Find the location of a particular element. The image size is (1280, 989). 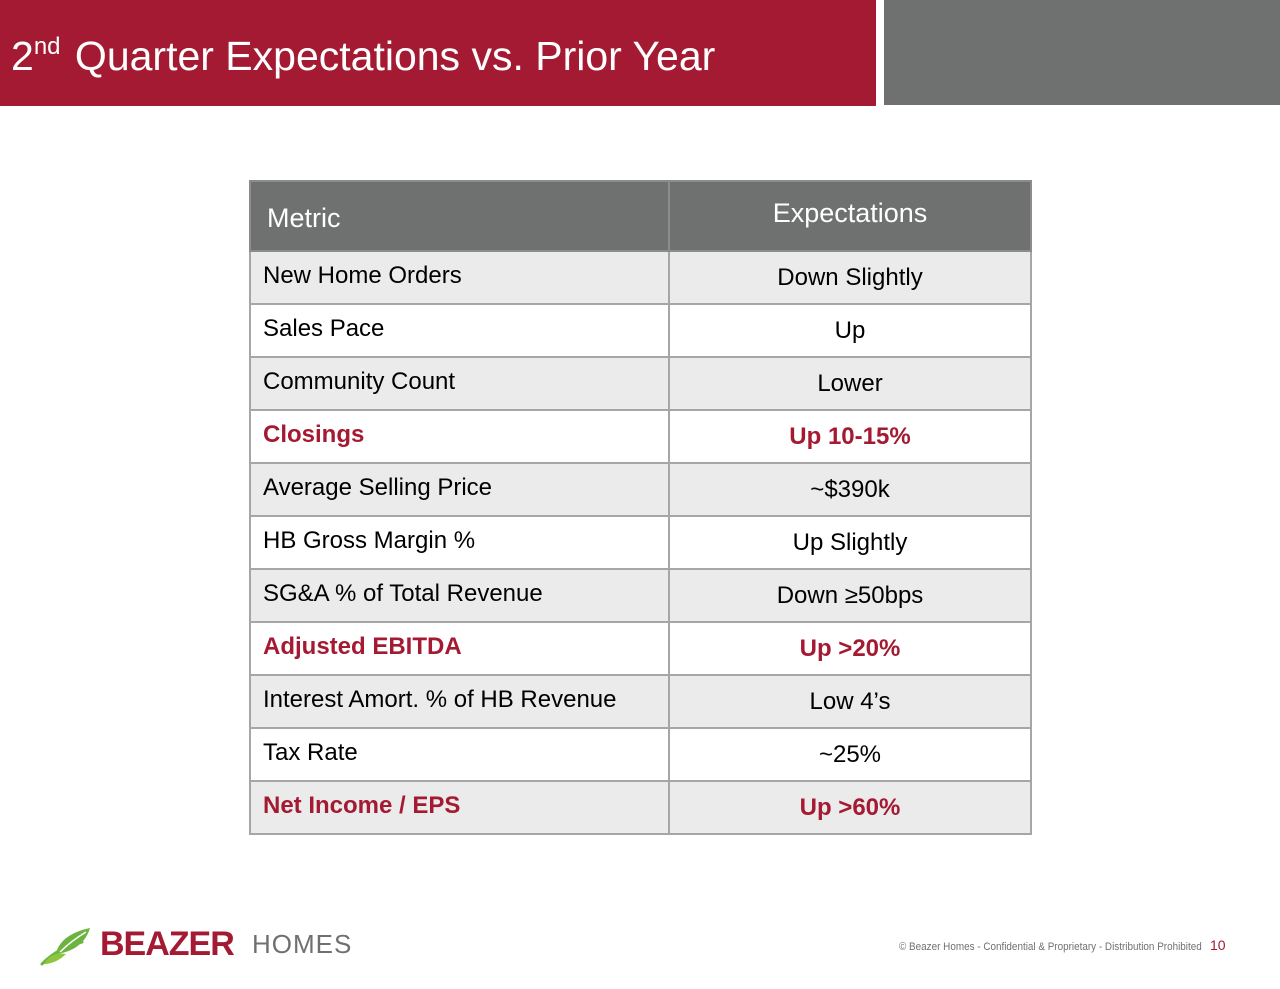

table-row: Closings Up 10-15% is located at coordinates (640, 436).